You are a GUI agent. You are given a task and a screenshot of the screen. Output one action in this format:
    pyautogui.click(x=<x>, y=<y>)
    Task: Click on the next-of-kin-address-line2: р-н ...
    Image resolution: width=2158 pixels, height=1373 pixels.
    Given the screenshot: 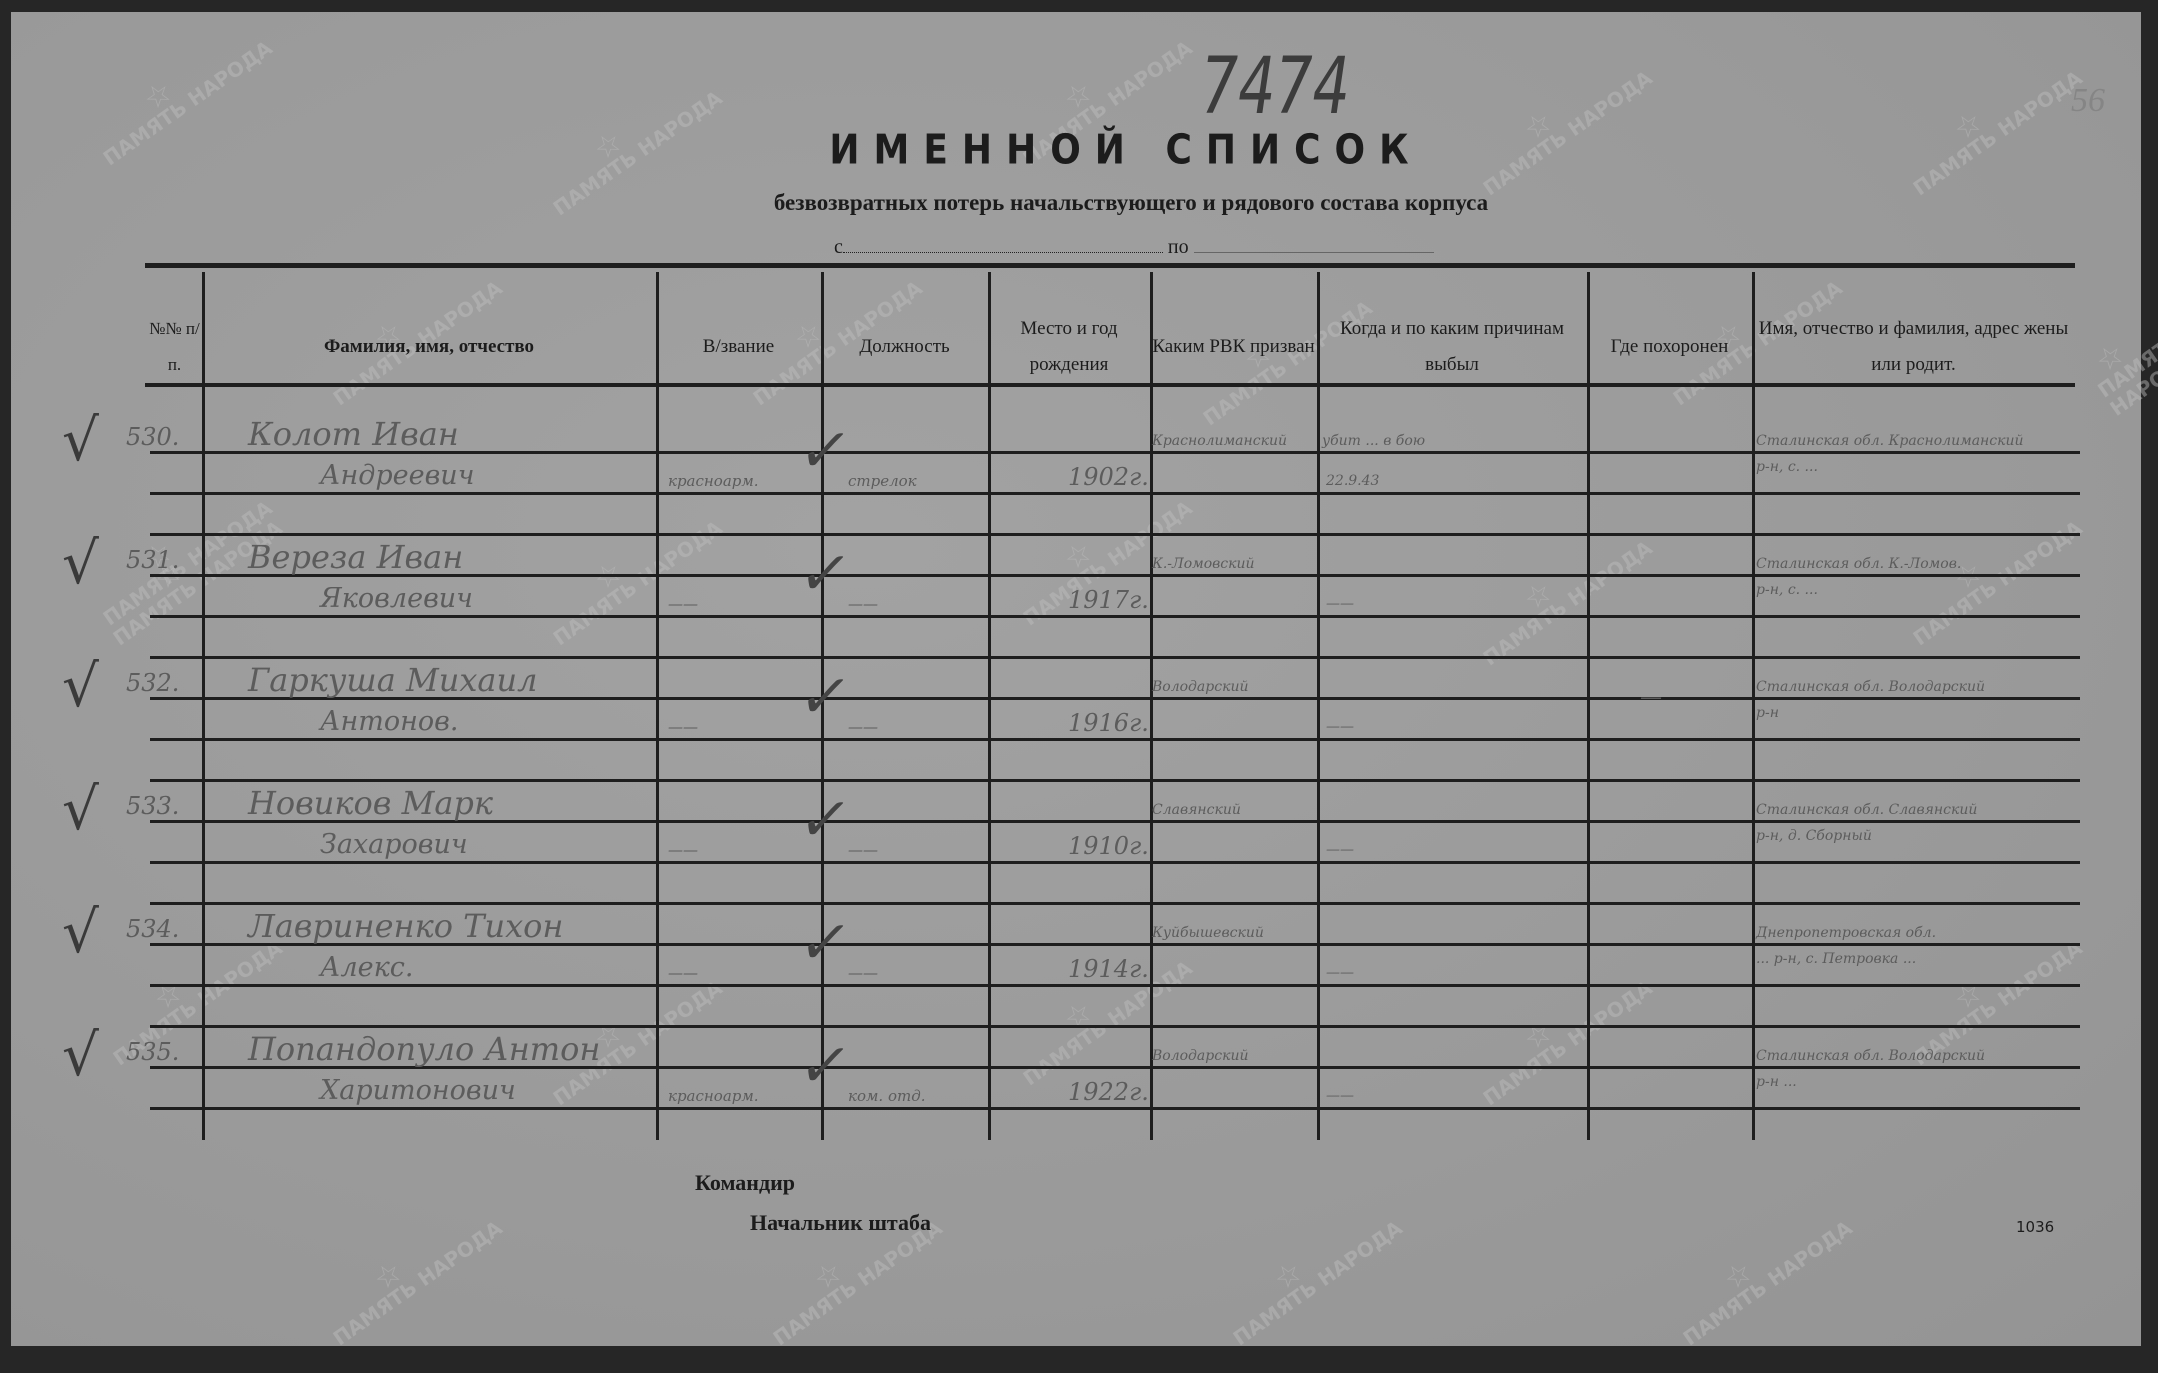 What is the action you would take?
    pyautogui.click(x=1776, y=1082)
    